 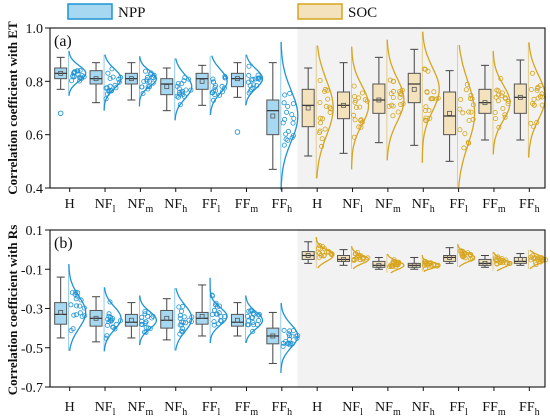 What do you see at coordinates (35, 82) in the screenshot?
I see `y-tick-label: 0.8` at bounding box center [35, 82].